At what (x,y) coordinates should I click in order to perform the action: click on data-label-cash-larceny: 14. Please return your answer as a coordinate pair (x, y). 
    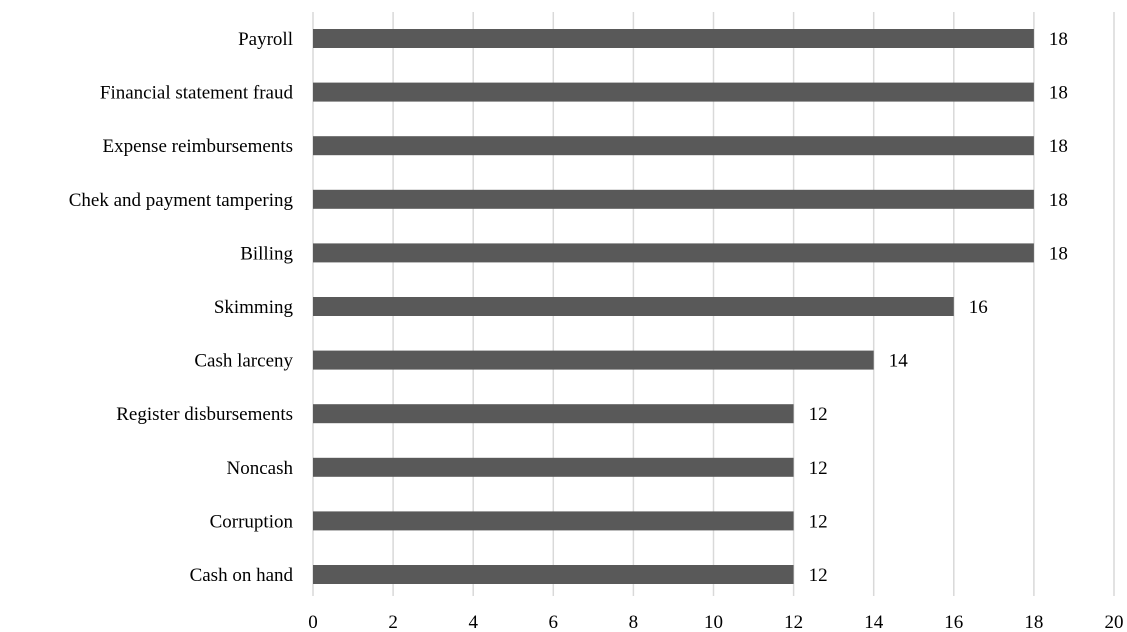
    Looking at the image, I should click on (899, 361).